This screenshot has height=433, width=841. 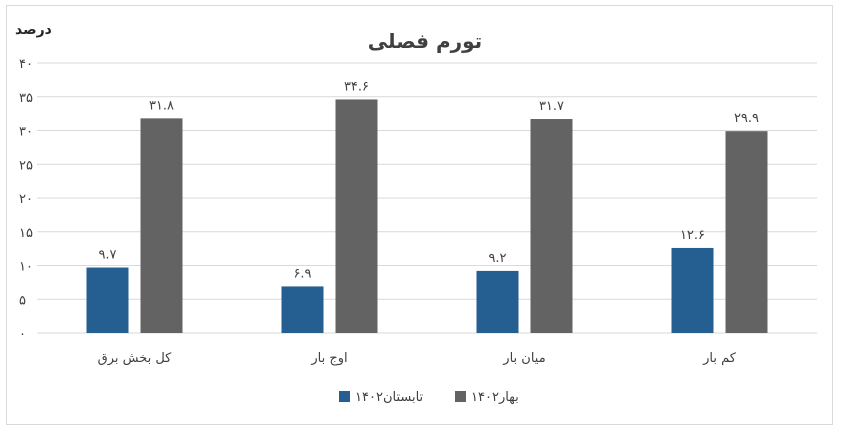 I want to click on legend-label: تابستان۱۴۰۲, so click(x=389, y=397).